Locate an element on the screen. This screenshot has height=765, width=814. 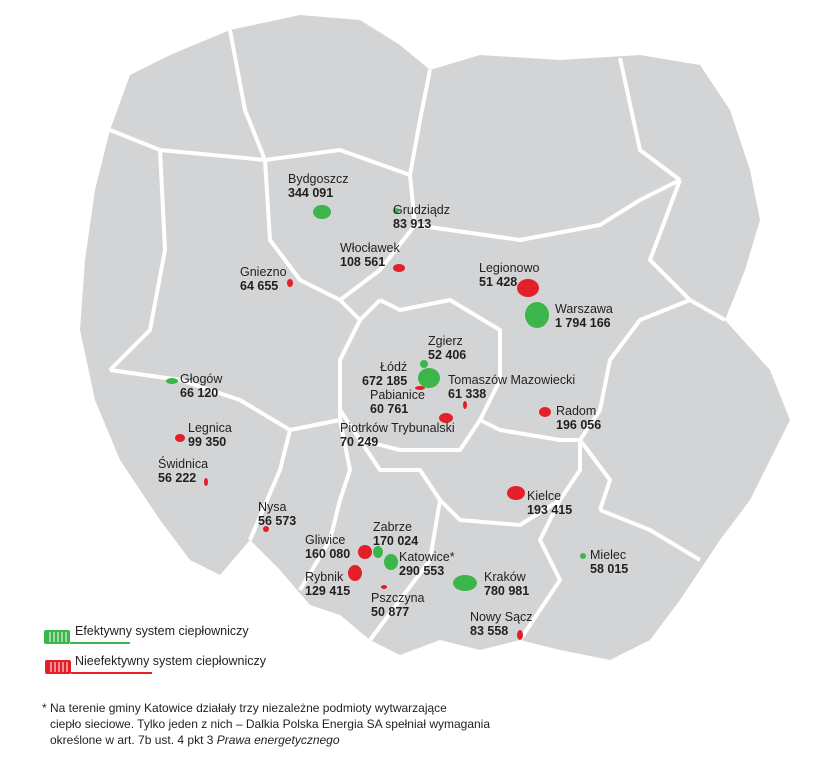
city-label: Pabianice 60 761 is located at coordinates (397, 402).